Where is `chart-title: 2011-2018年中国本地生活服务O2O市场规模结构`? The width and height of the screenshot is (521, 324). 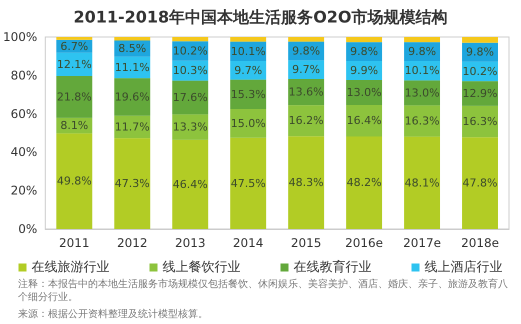
chart-title: 2011-2018年中国本地生活服务O2O市场规模结构 is located at coordinates (260, 17).